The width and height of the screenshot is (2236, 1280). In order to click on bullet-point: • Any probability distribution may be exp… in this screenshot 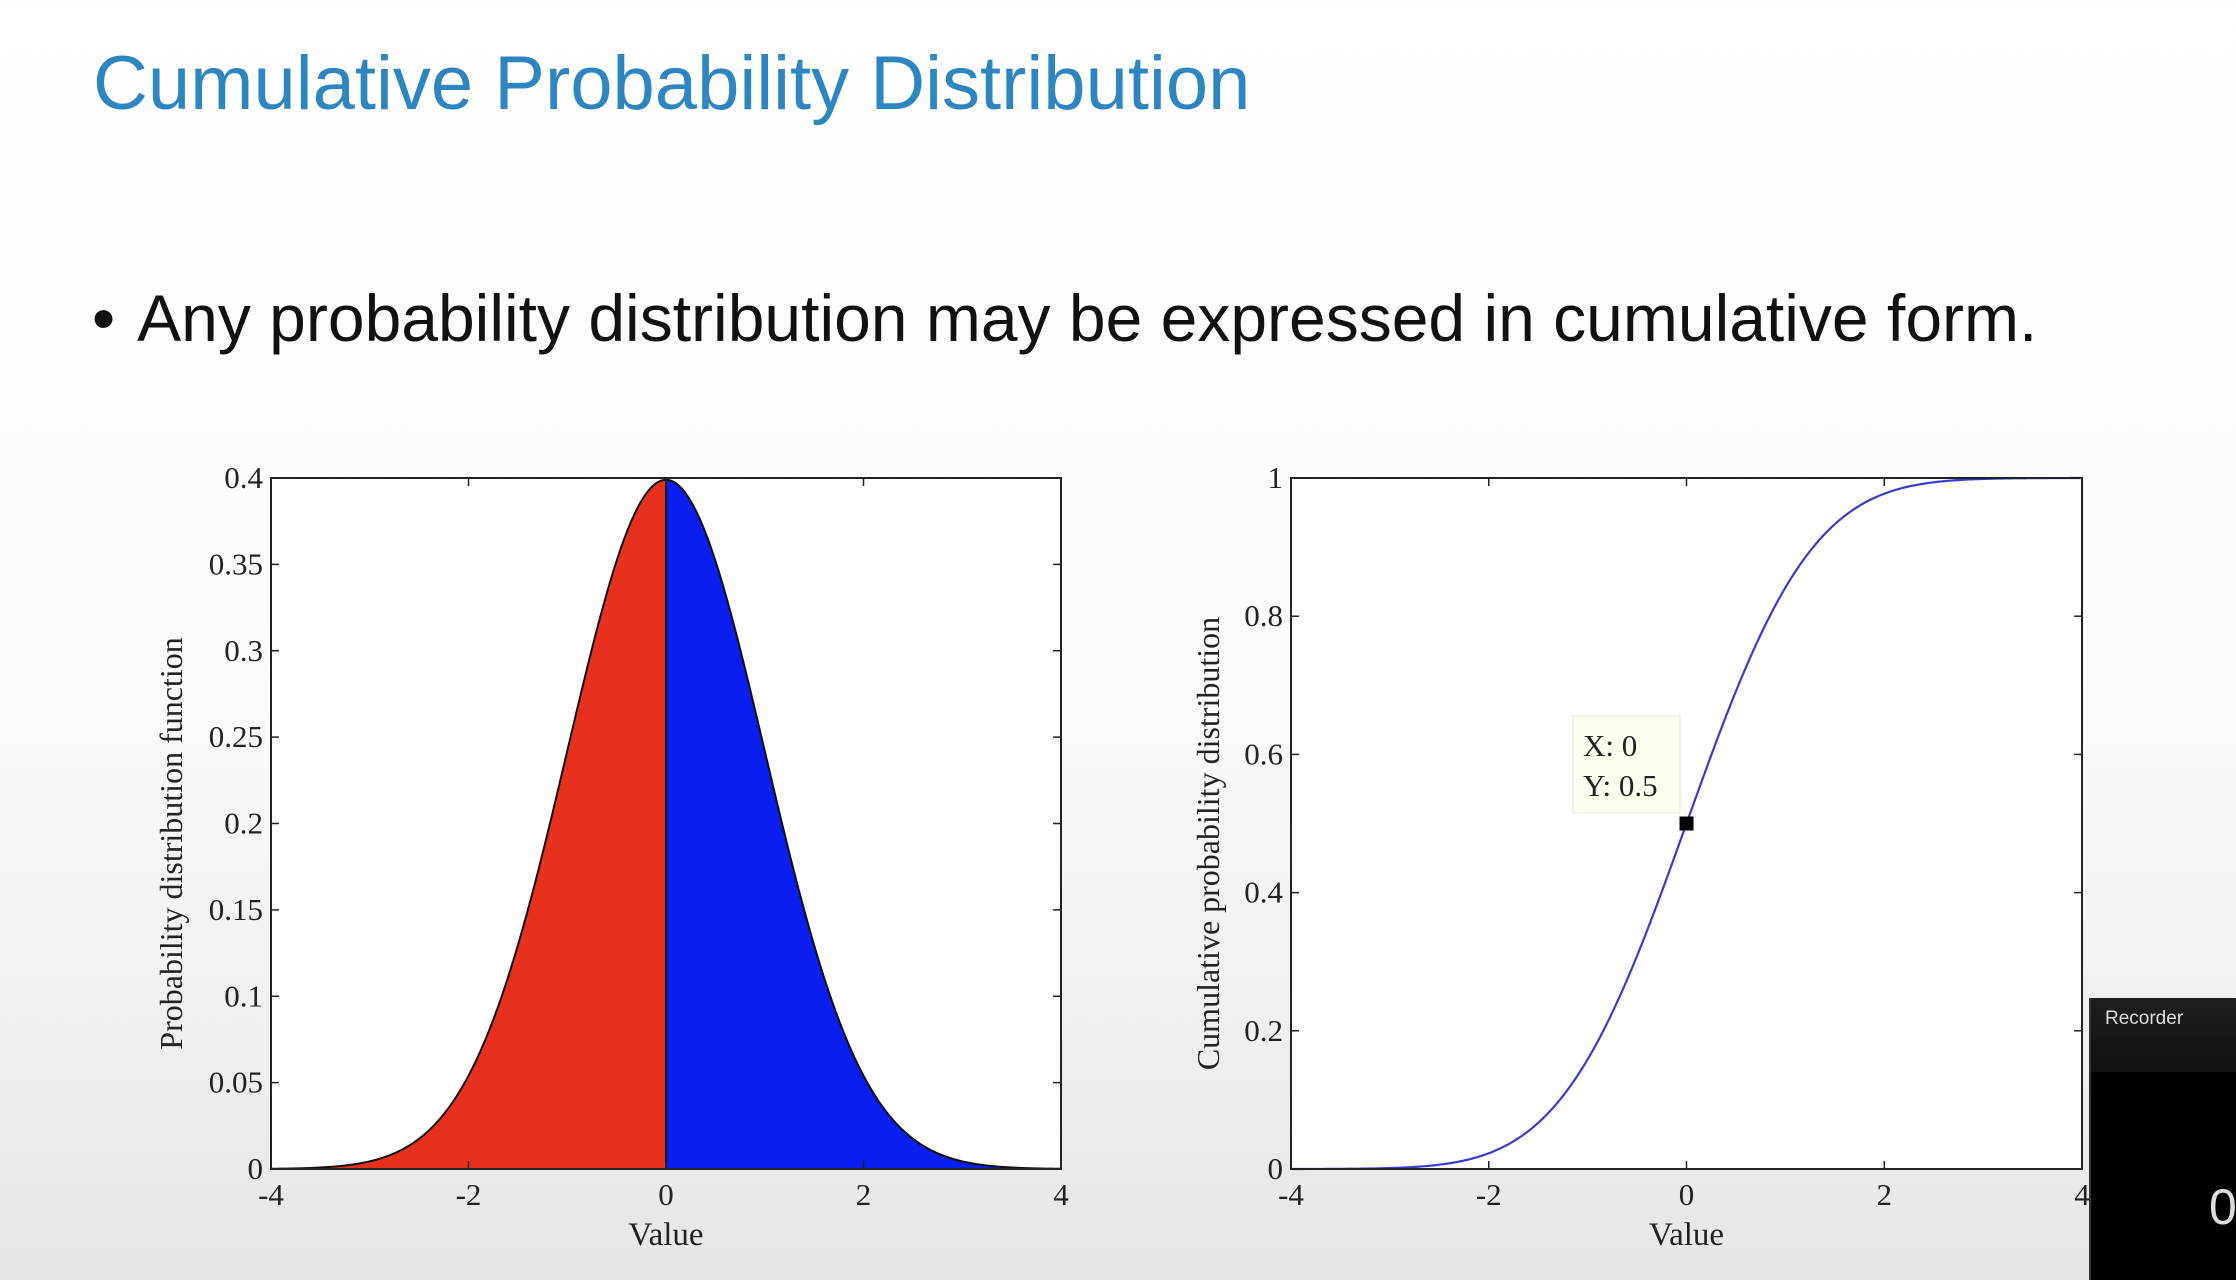, I will do `click(1064, 318)`.